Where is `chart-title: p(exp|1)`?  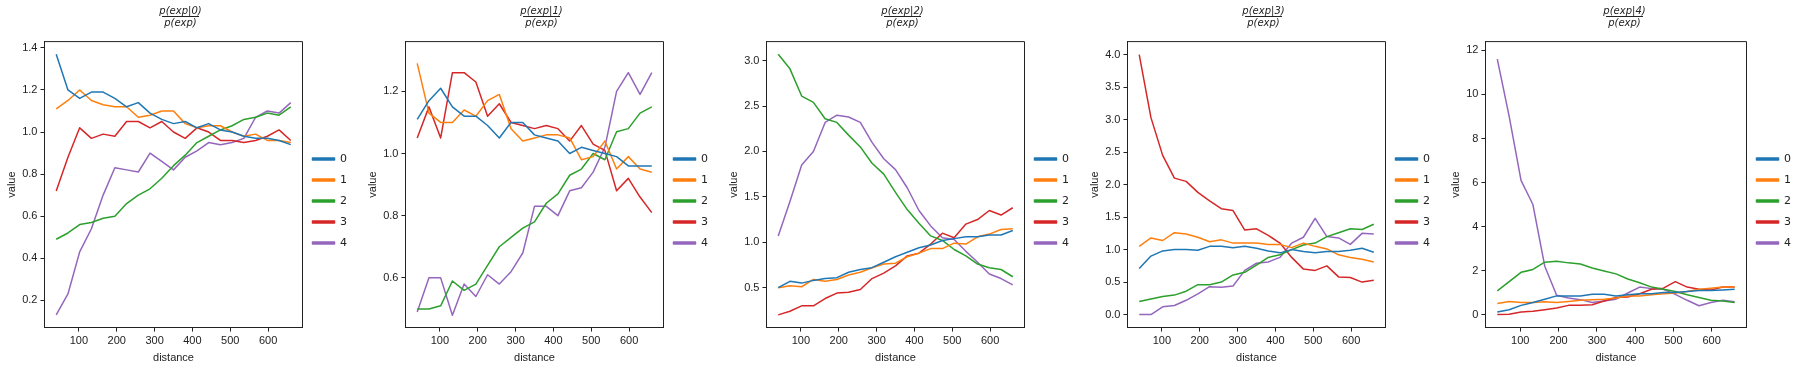 chart-title: p(exp|1) is located at coordinates (541, 10).